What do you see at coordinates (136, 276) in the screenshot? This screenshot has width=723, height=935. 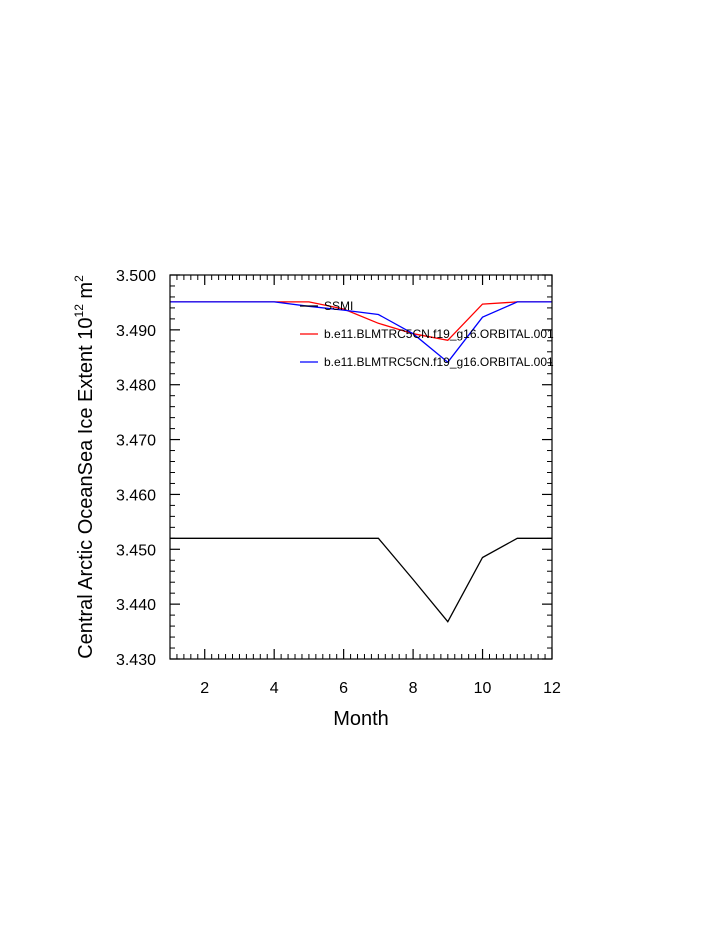 I see `y-tick-label: 3.500` at bounding box center [136, 276].